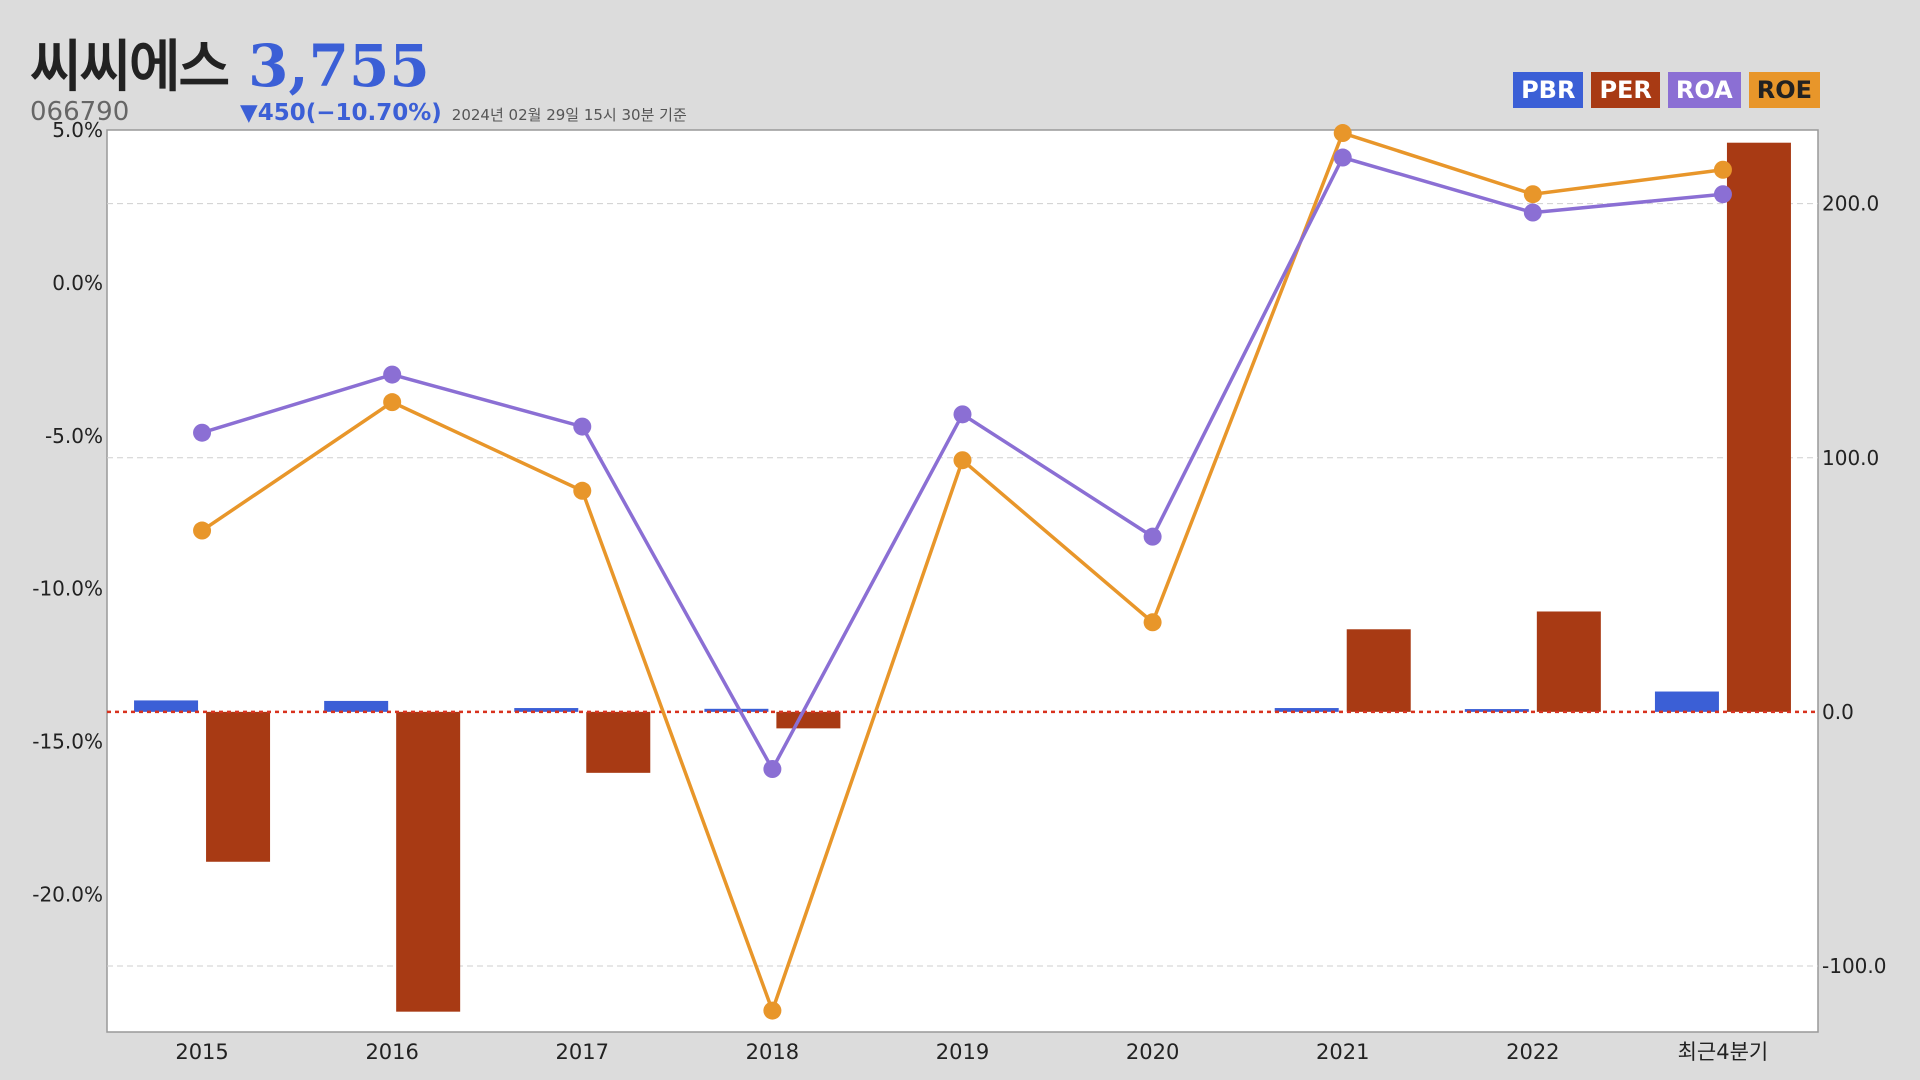 The image size is (1920, 1080). What do you see at coordinates (391, 1052) in the screenshot?
I see `x-tick-label: 2016` at bounding box center [391, 1052].